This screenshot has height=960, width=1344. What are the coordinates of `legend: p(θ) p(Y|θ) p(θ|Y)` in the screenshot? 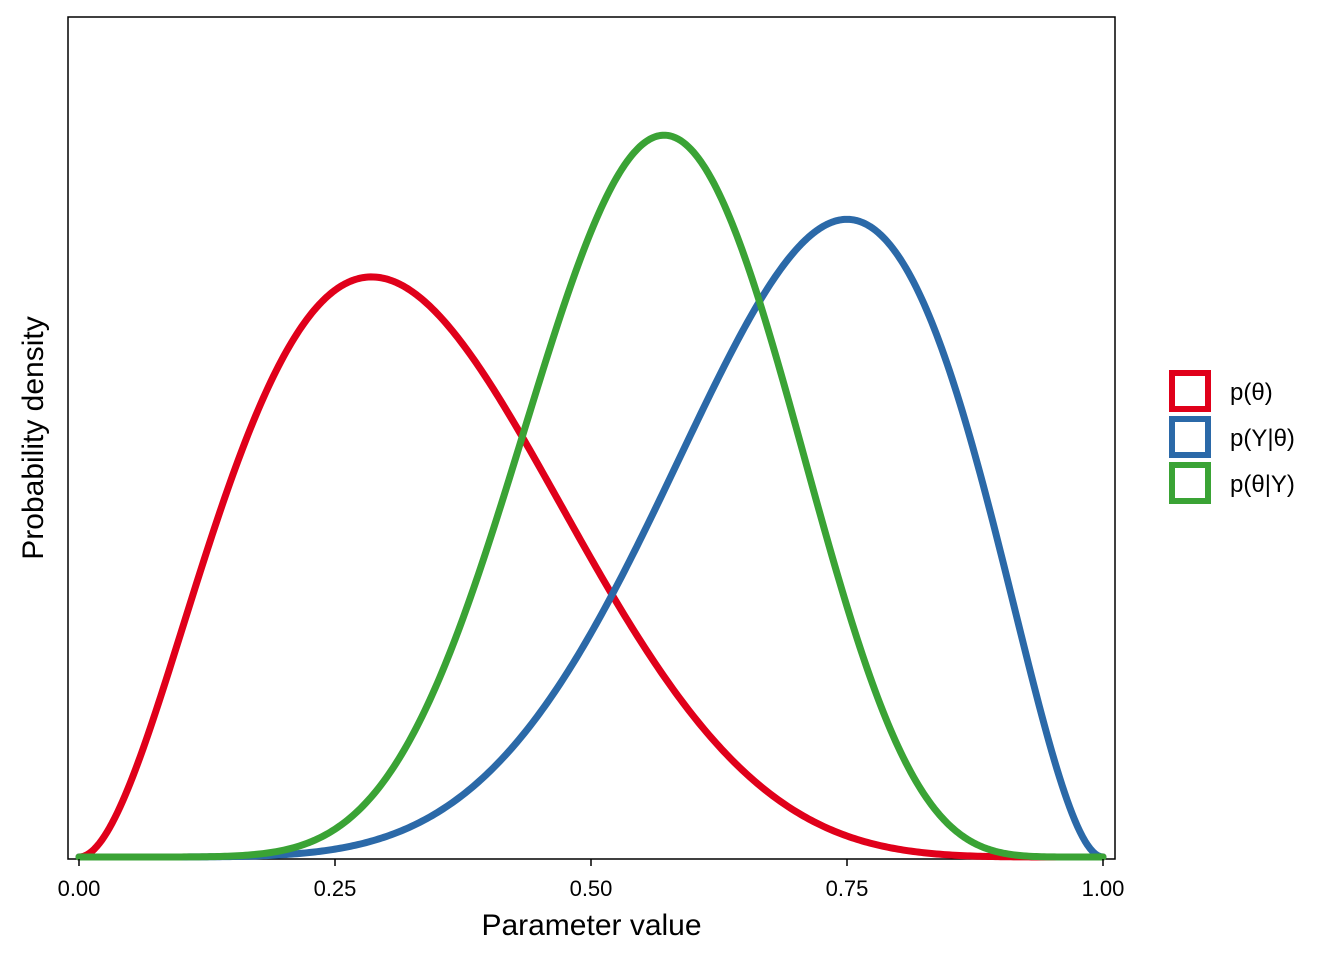 It's located at (1232, 437).